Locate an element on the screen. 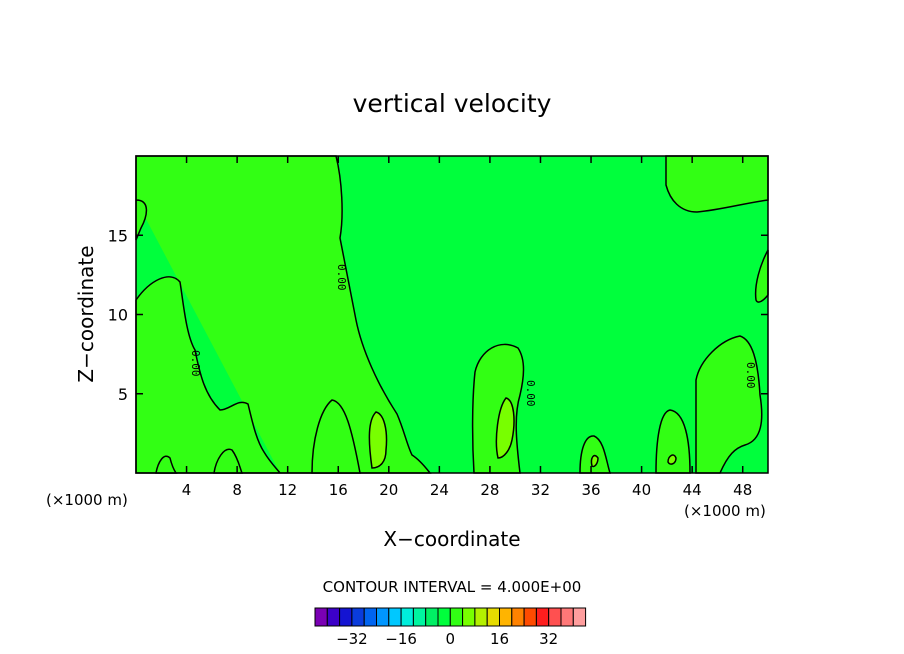  x-tick-label: 40 is located at coordinates (641, 490).